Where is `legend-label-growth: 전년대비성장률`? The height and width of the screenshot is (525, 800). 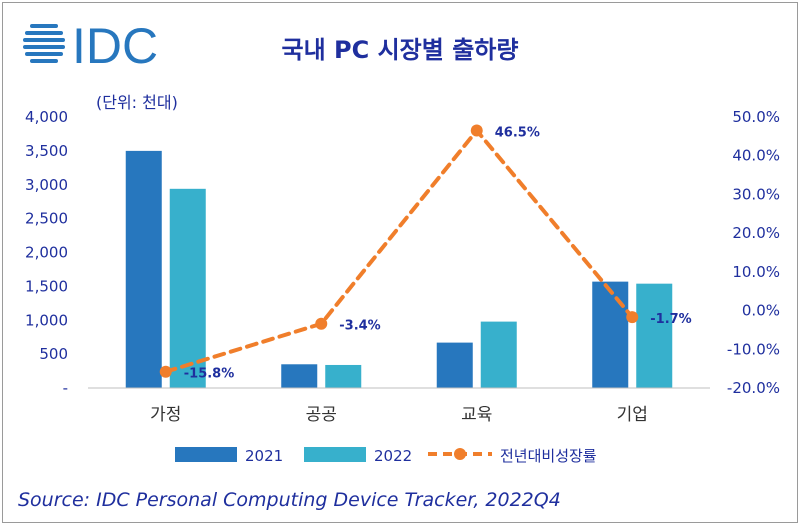 legend-label-growth: 전년대비성장률 is located at coordinates (548, 456).